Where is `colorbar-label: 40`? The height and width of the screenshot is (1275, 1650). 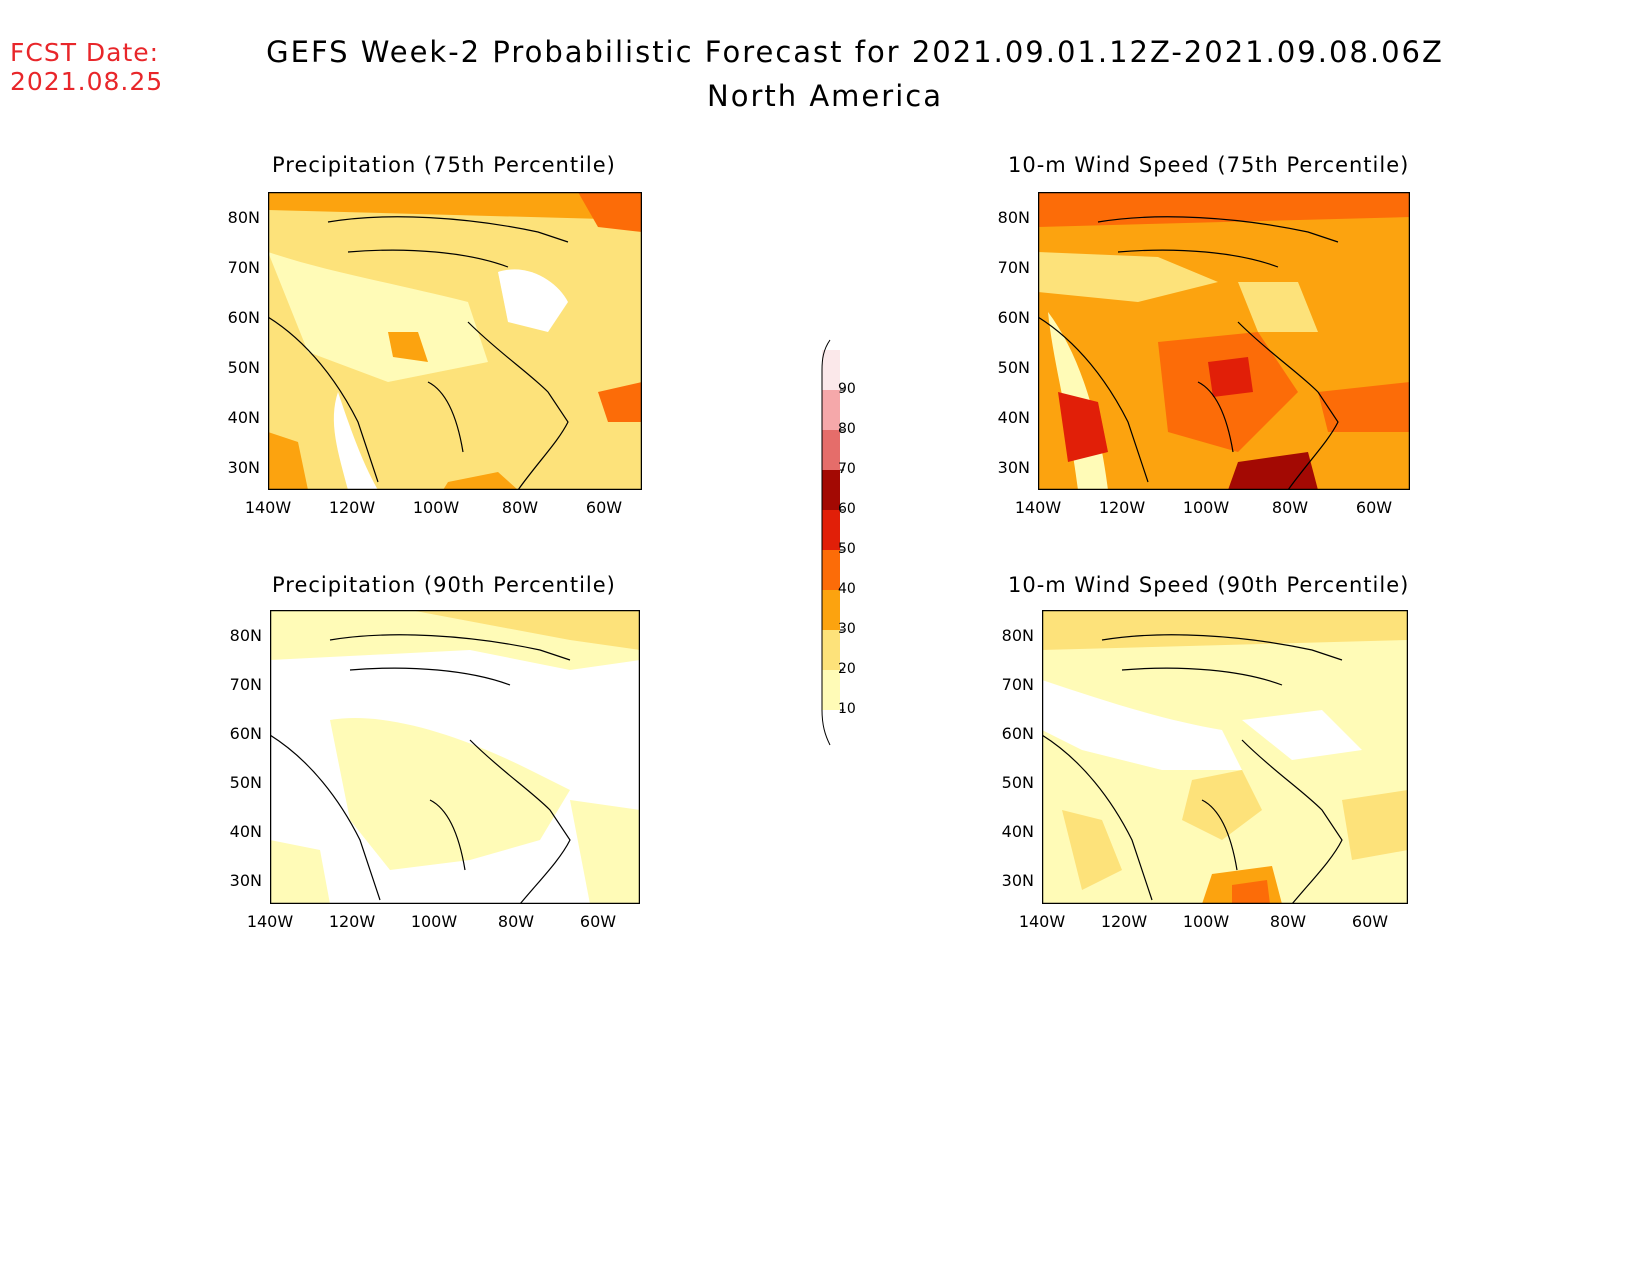 colorbar-label: 40 is located at coordinates (847, 589).